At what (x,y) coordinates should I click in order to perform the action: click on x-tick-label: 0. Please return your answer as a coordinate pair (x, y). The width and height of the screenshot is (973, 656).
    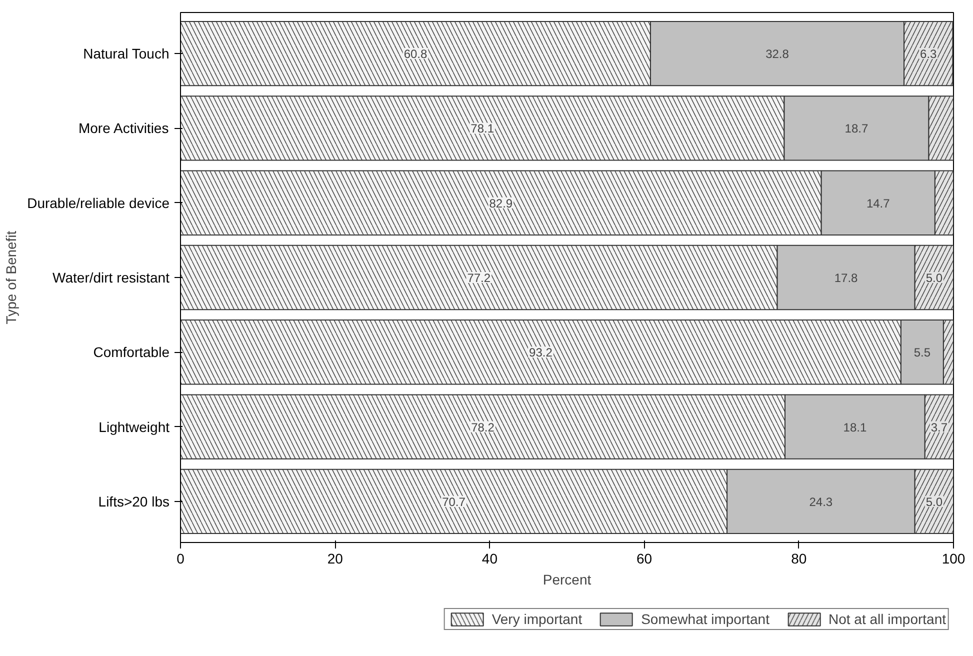
    Looking at the image, I should click on (180, 558).